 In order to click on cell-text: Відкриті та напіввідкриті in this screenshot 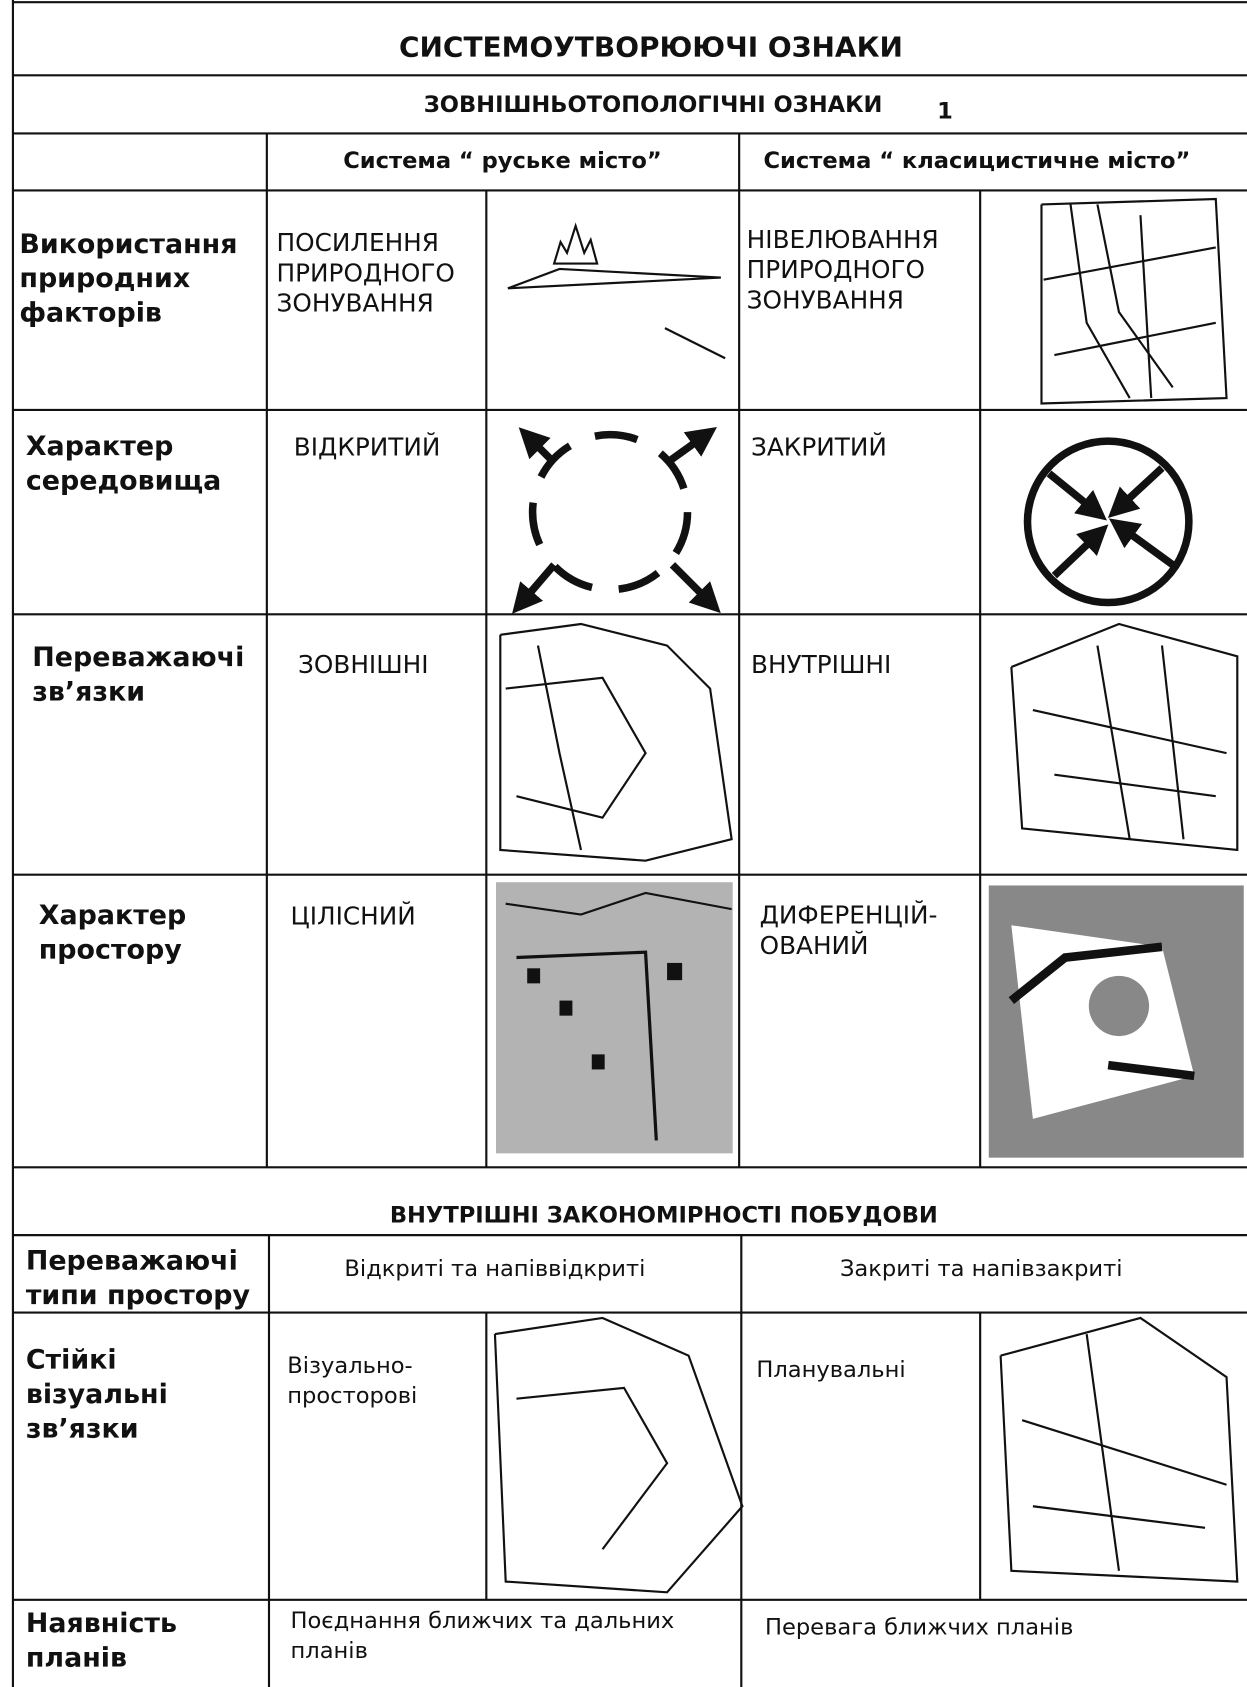, I will do `click(494, 1269)`.